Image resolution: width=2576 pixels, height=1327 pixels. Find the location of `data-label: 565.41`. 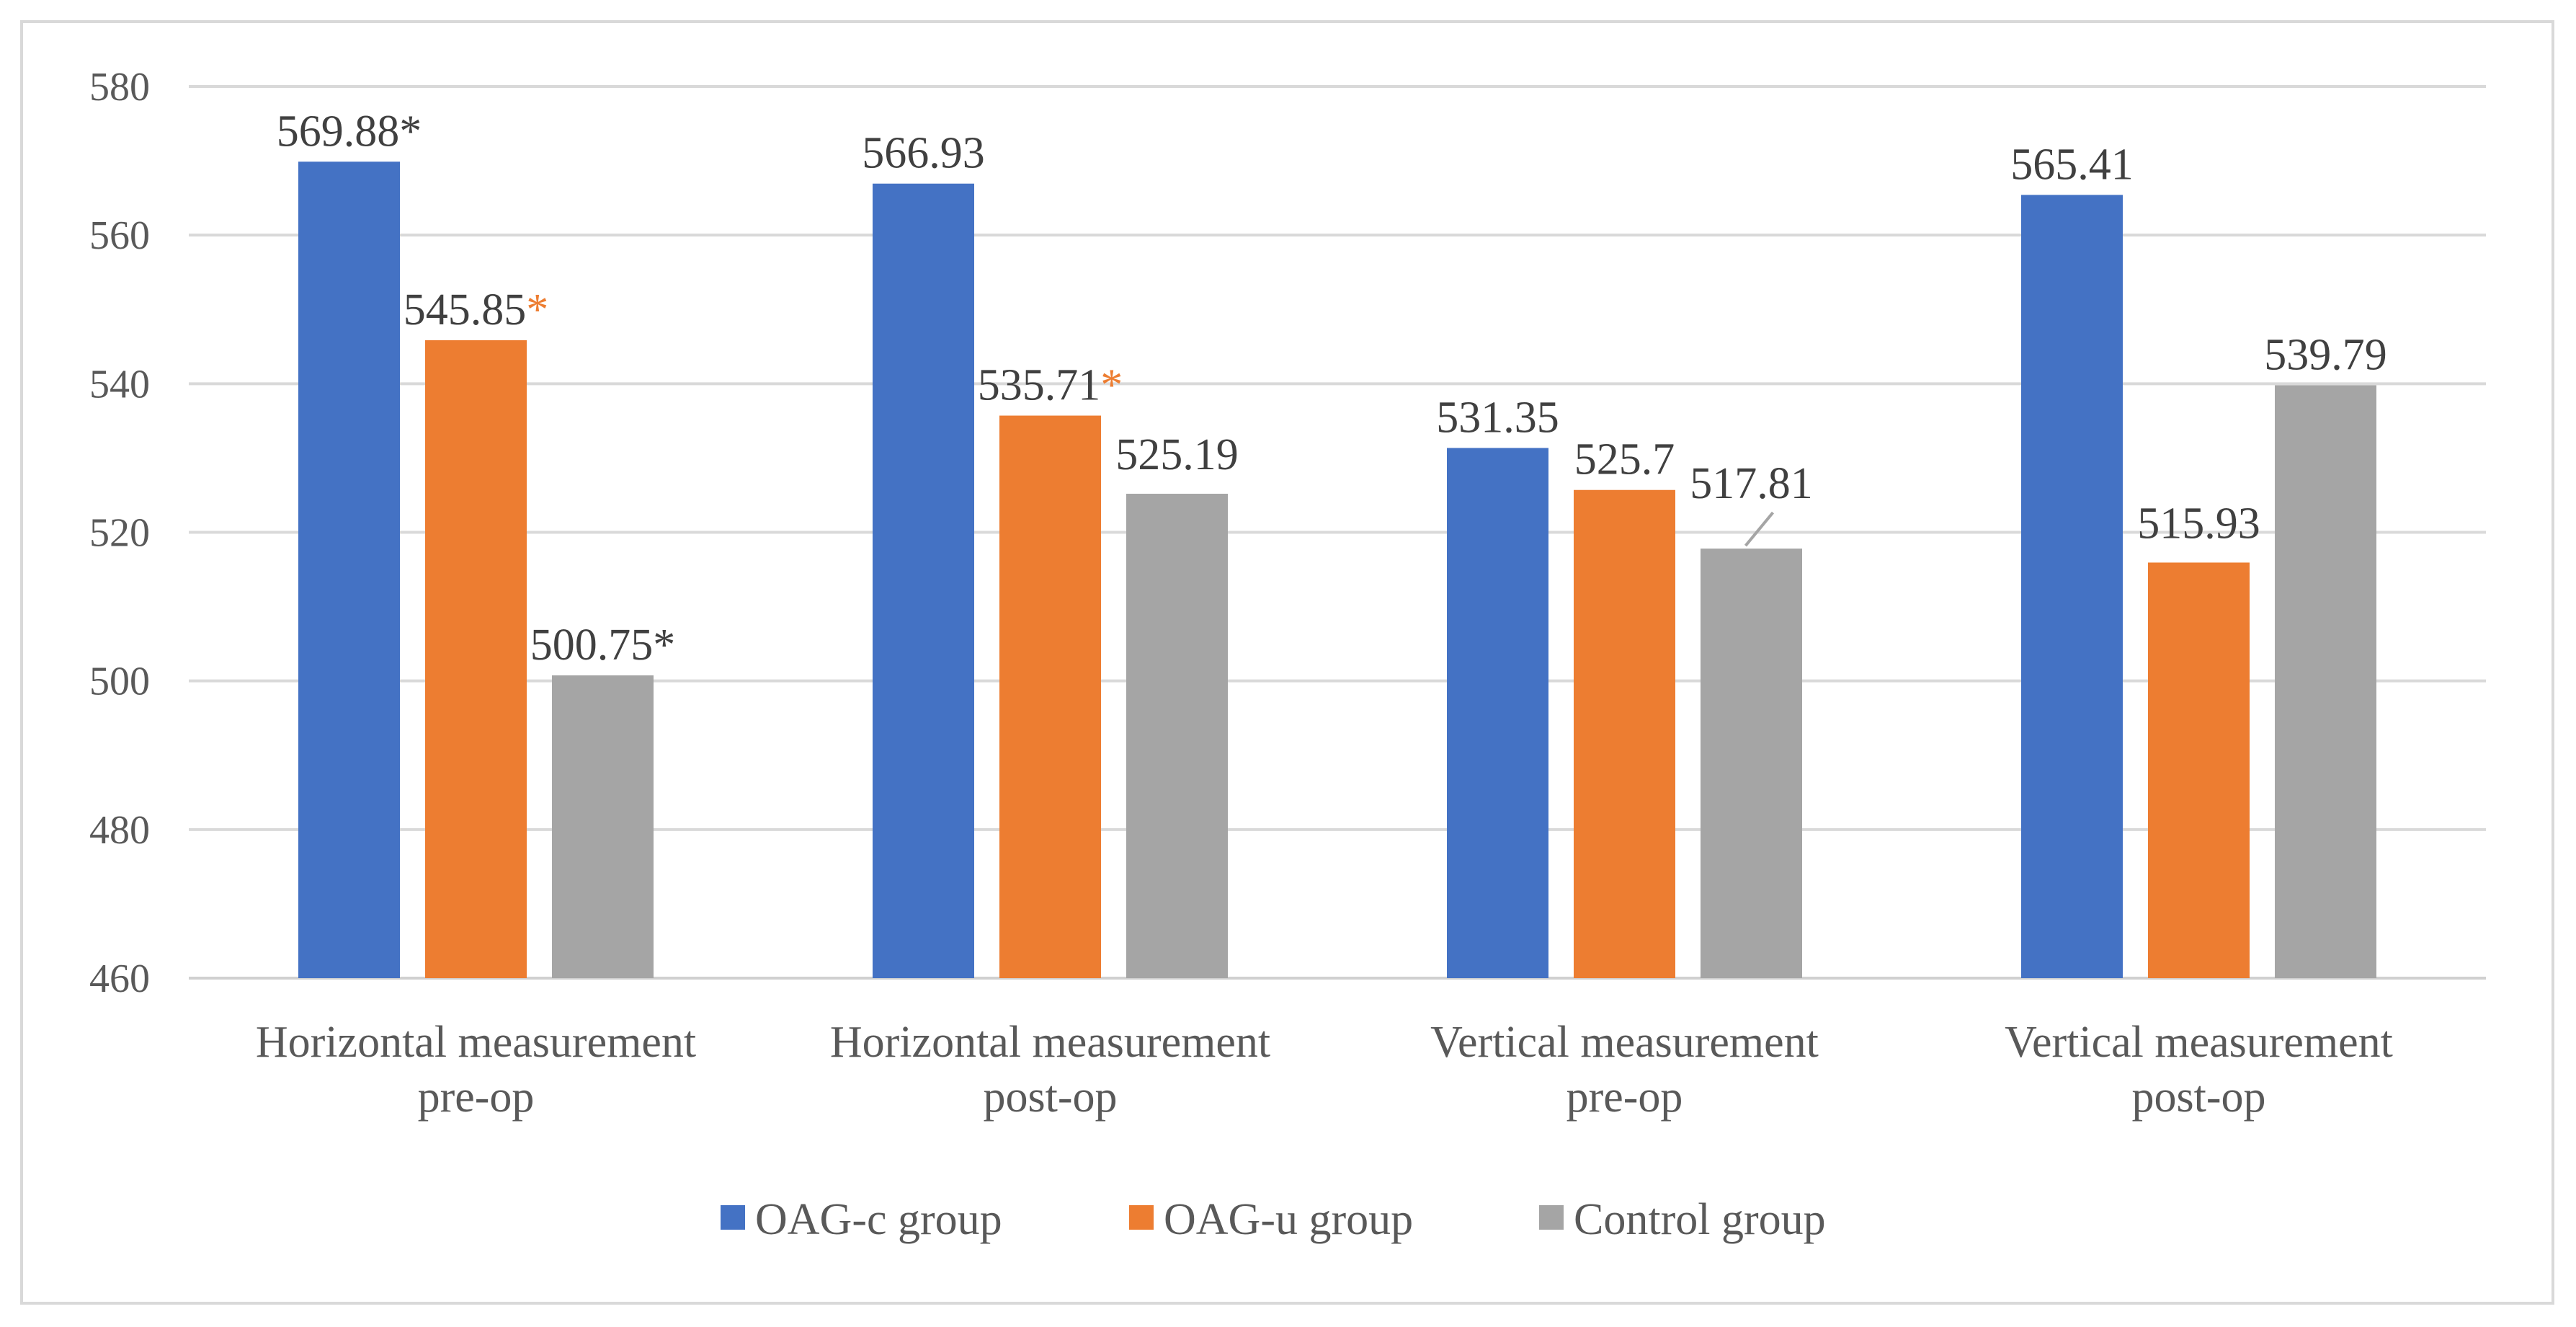

data-label: 565.41 is located at coordinates (2072, 164).